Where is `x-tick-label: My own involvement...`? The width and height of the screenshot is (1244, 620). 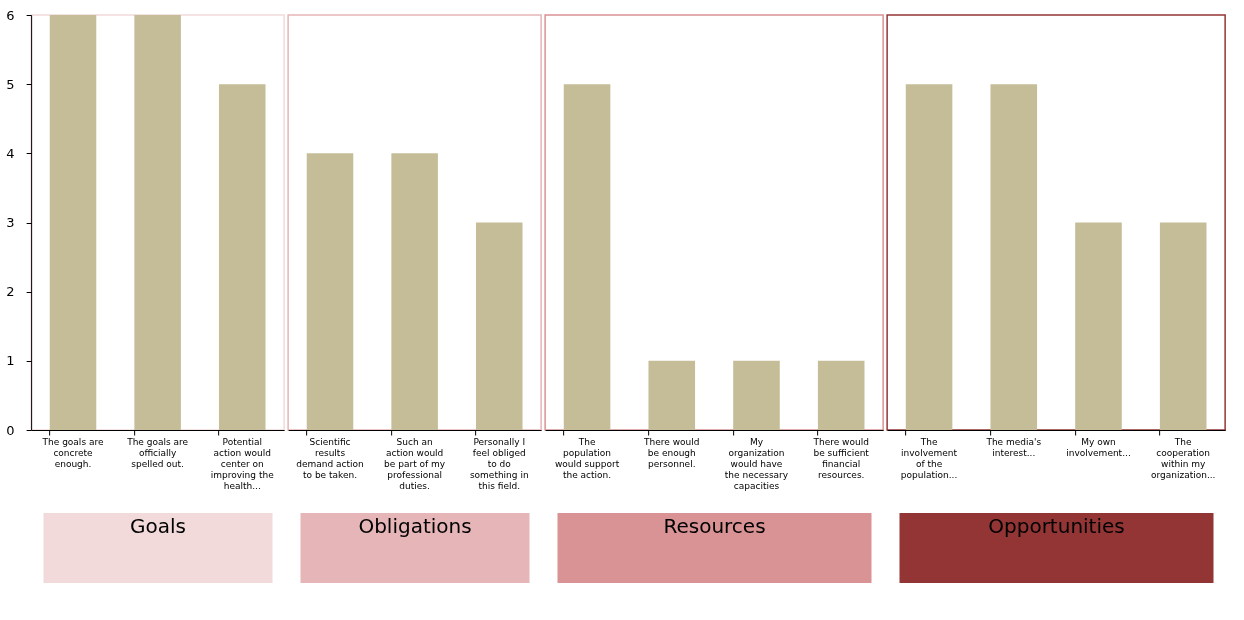
x-tick-label: My own involvement... is located at coordinates (1098, 447).